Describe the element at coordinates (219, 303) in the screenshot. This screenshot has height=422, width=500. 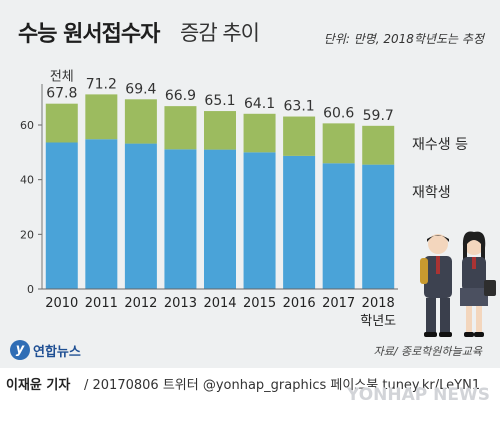
I see `x-tick-label: 2014` at that location.